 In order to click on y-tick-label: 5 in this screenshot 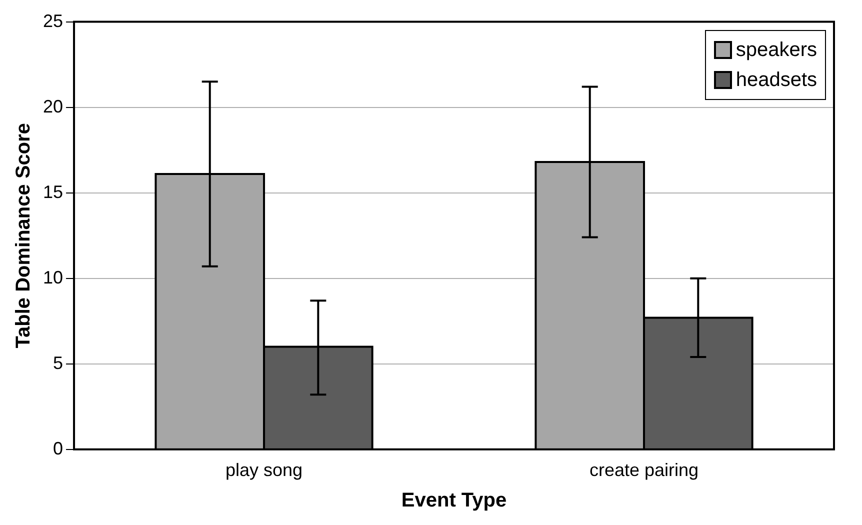, I will do `click(58, 362)`.